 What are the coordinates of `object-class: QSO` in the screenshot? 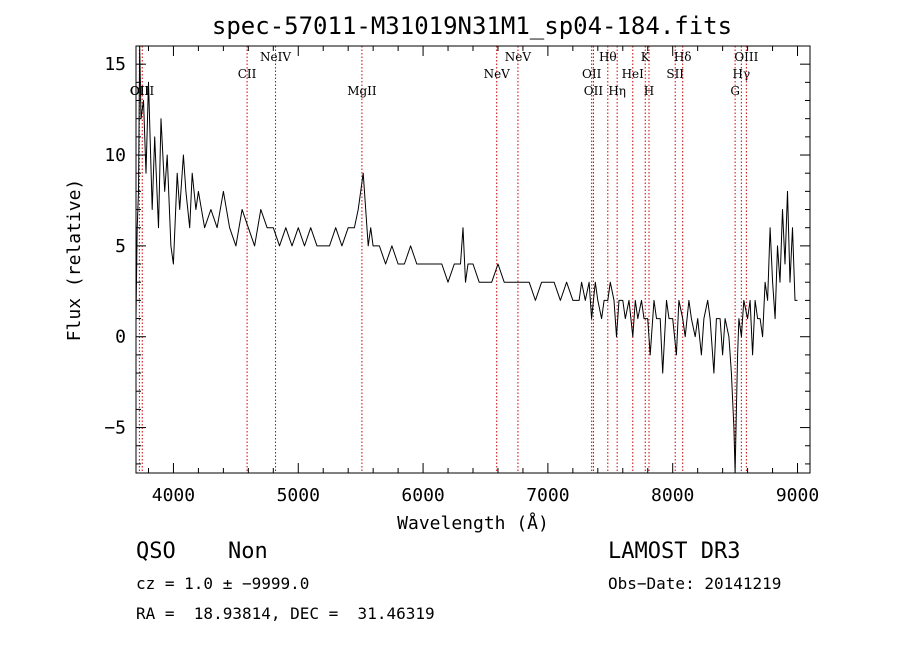 It's located at (156, 551).